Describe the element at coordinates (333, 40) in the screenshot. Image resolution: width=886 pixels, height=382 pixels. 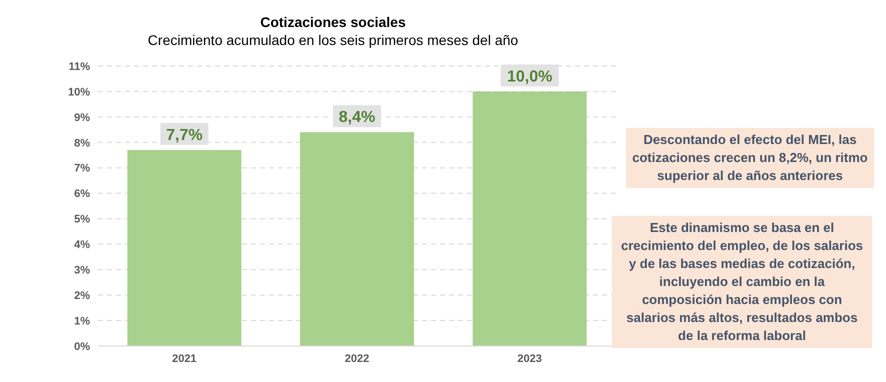
I see `chart-subtitle: Crecimiento acumulado en los seis primeros meses del año` at that location.